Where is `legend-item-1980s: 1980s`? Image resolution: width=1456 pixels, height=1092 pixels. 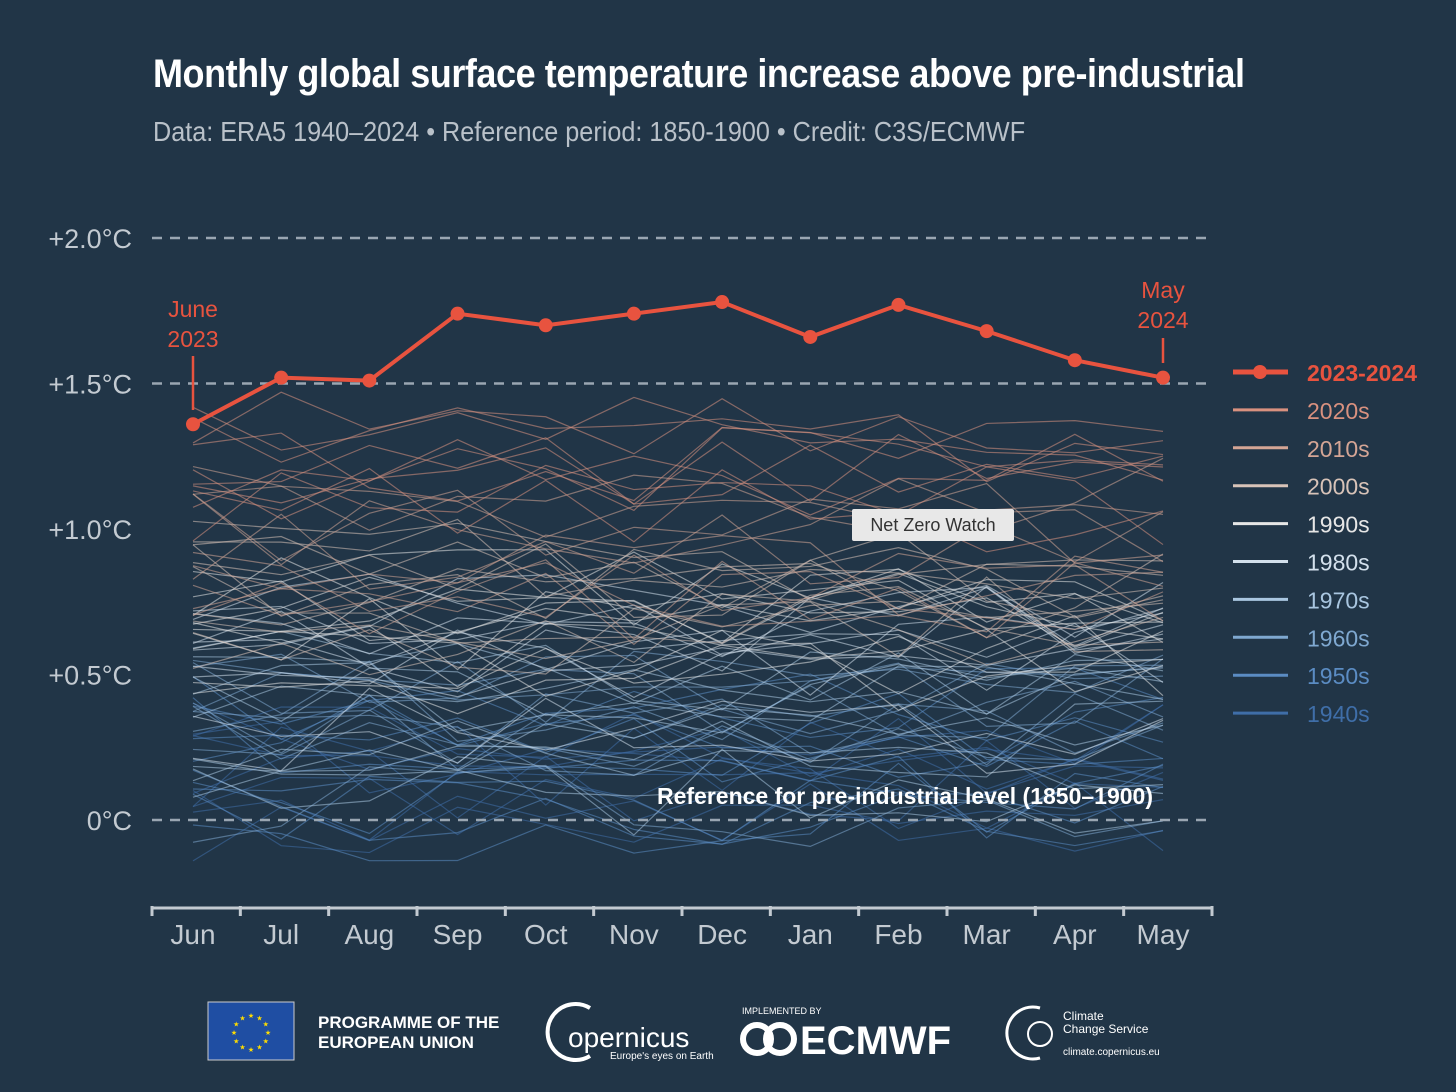
legend-item-1980s: 1980s is located at coordinates (1301, 563).